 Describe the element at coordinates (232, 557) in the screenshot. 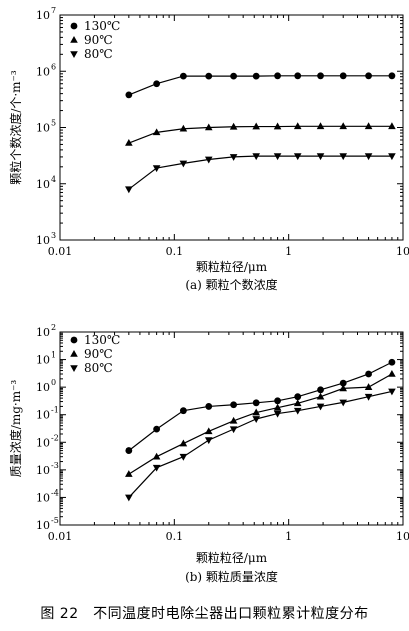

I see `x-axis-label-b: 颗粒粒径/μm` at that location.